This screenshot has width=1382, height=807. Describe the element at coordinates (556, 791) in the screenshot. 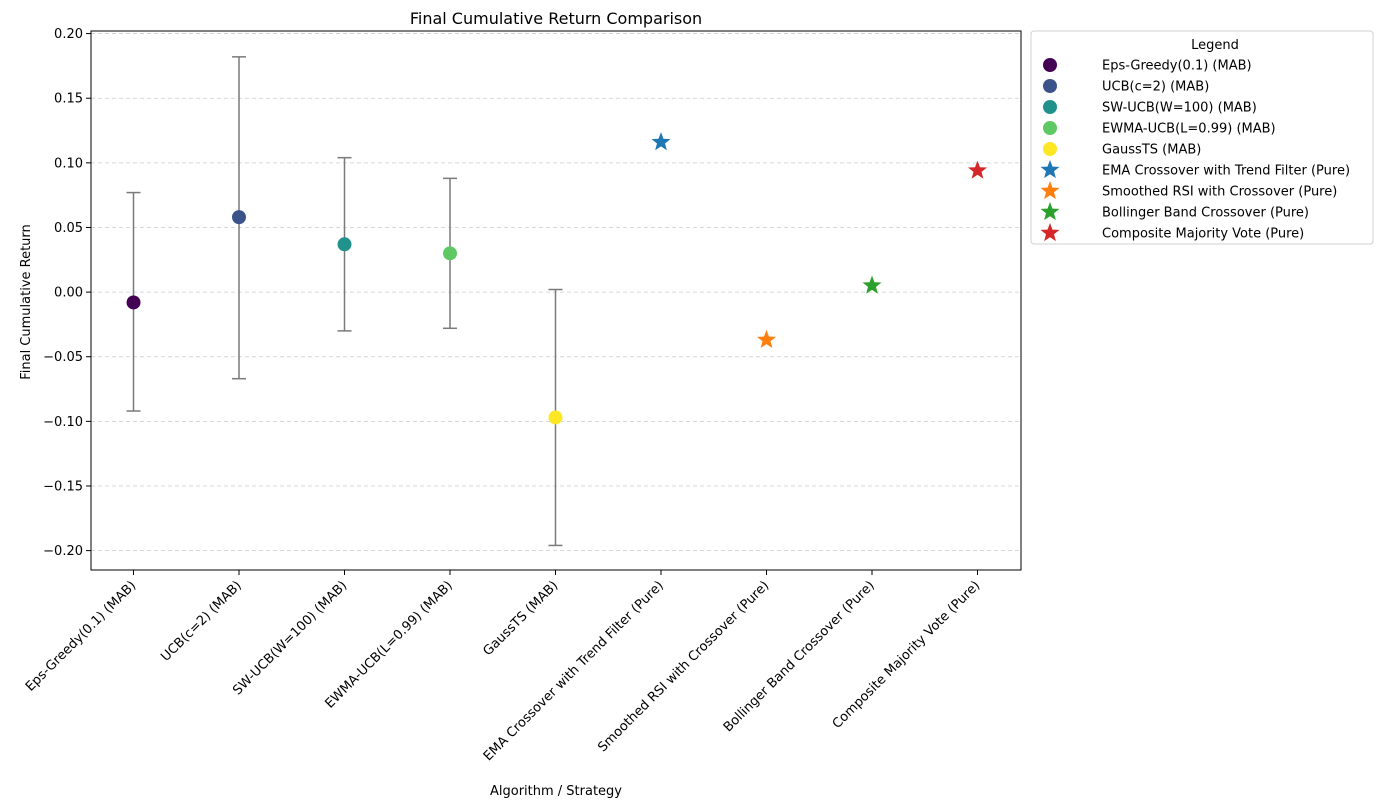

I see `x-axis-label: Algorithm / Strategy` at that location.